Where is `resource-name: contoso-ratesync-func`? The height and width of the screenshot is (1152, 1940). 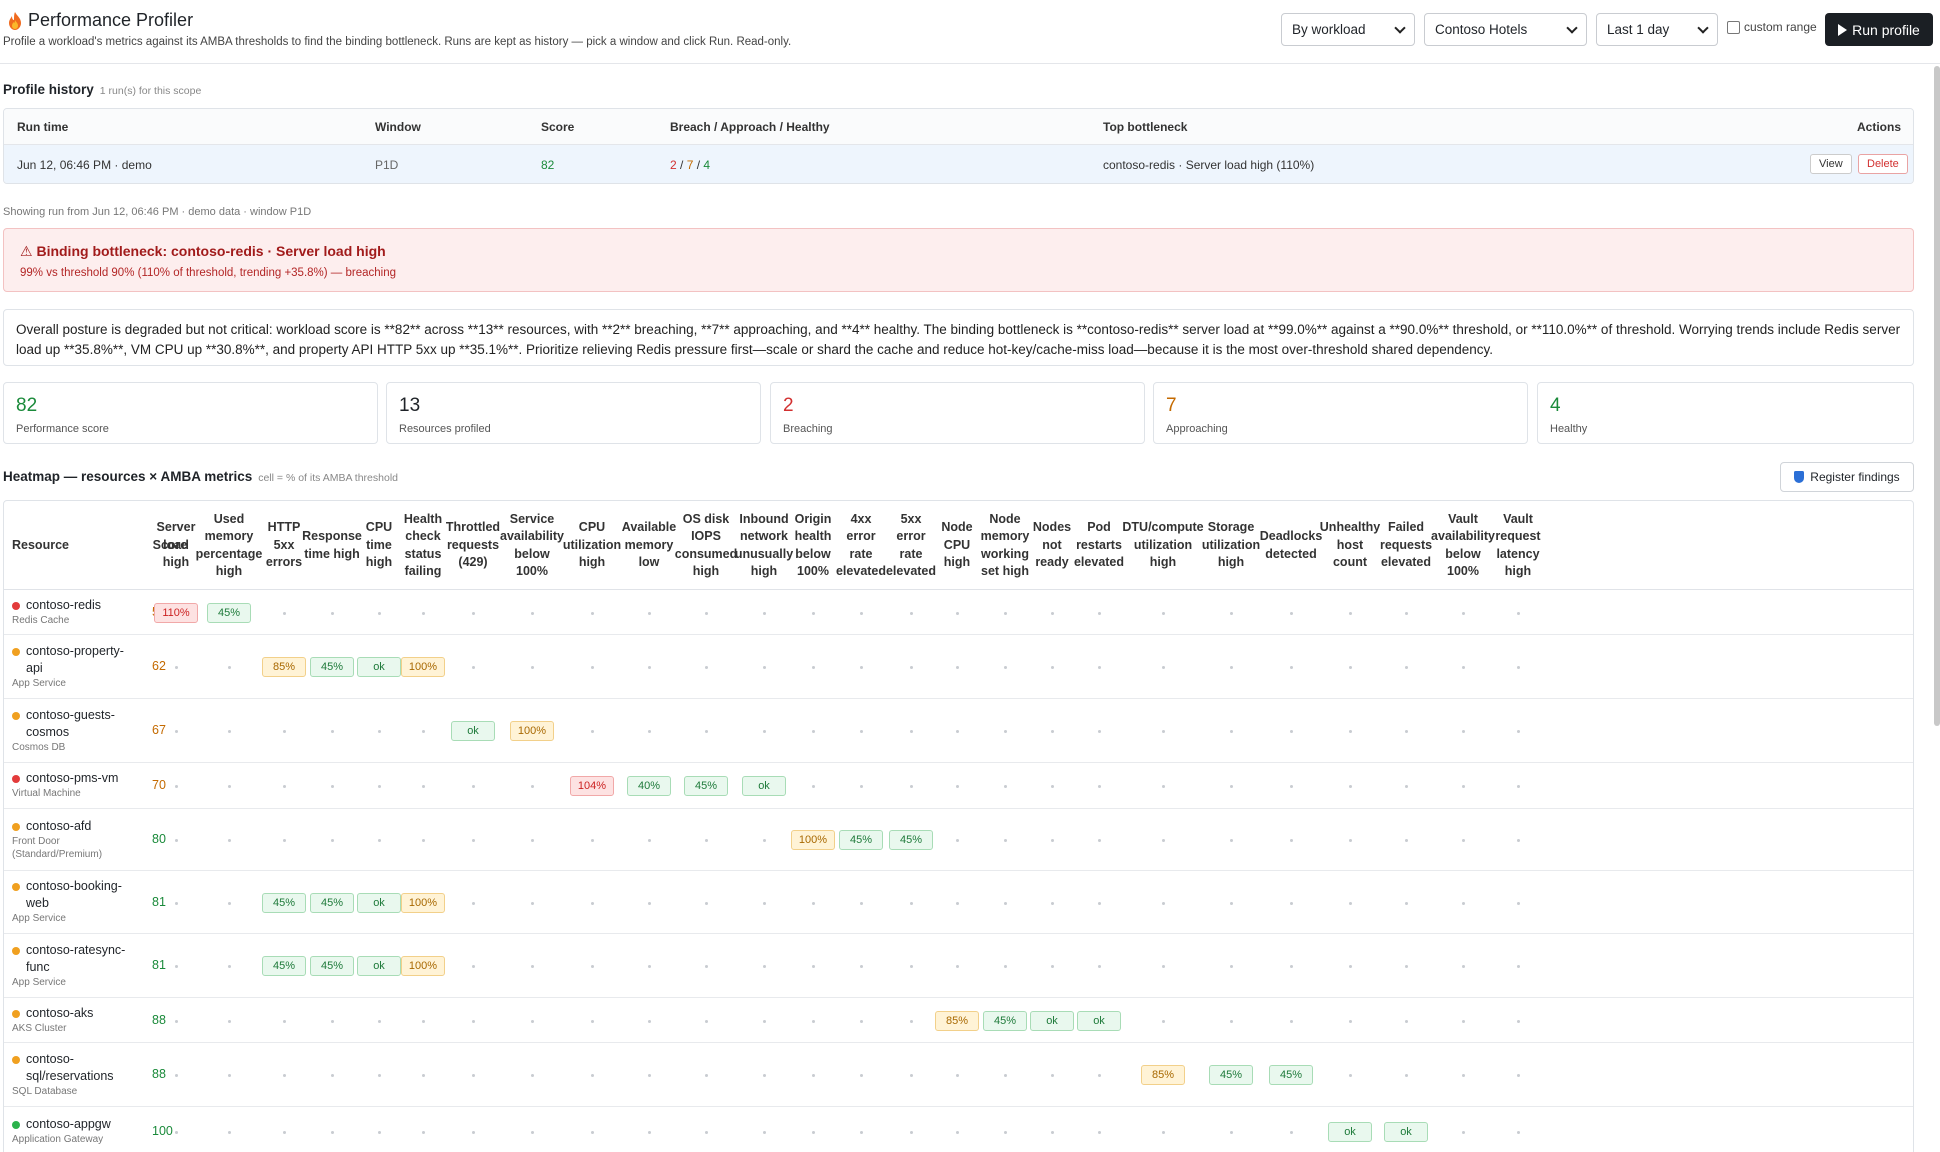 resource-name: contoso-ratesync-func is located at coordinates (76, 958).